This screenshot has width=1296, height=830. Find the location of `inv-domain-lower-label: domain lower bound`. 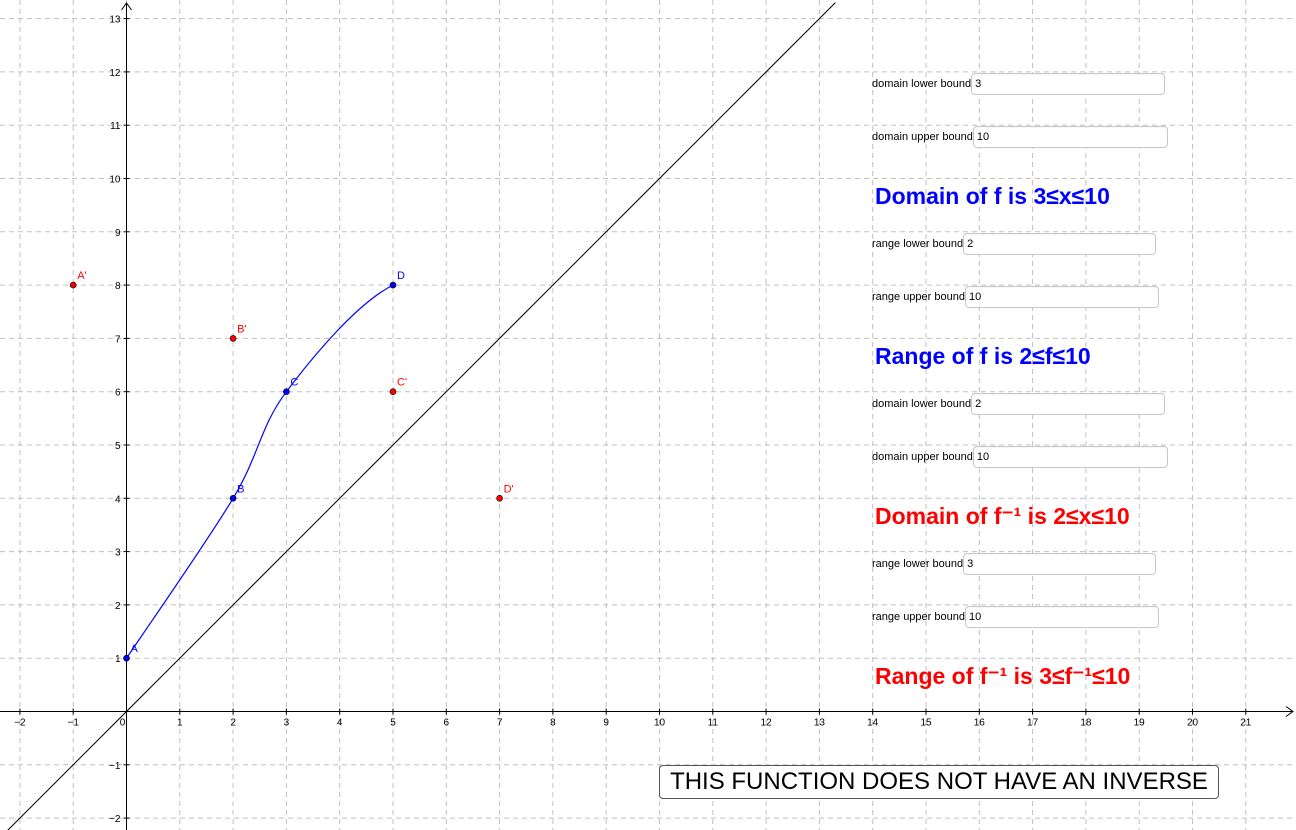

inv-domain-lower-label: domain lower bound is located at coordinates (922, 404).